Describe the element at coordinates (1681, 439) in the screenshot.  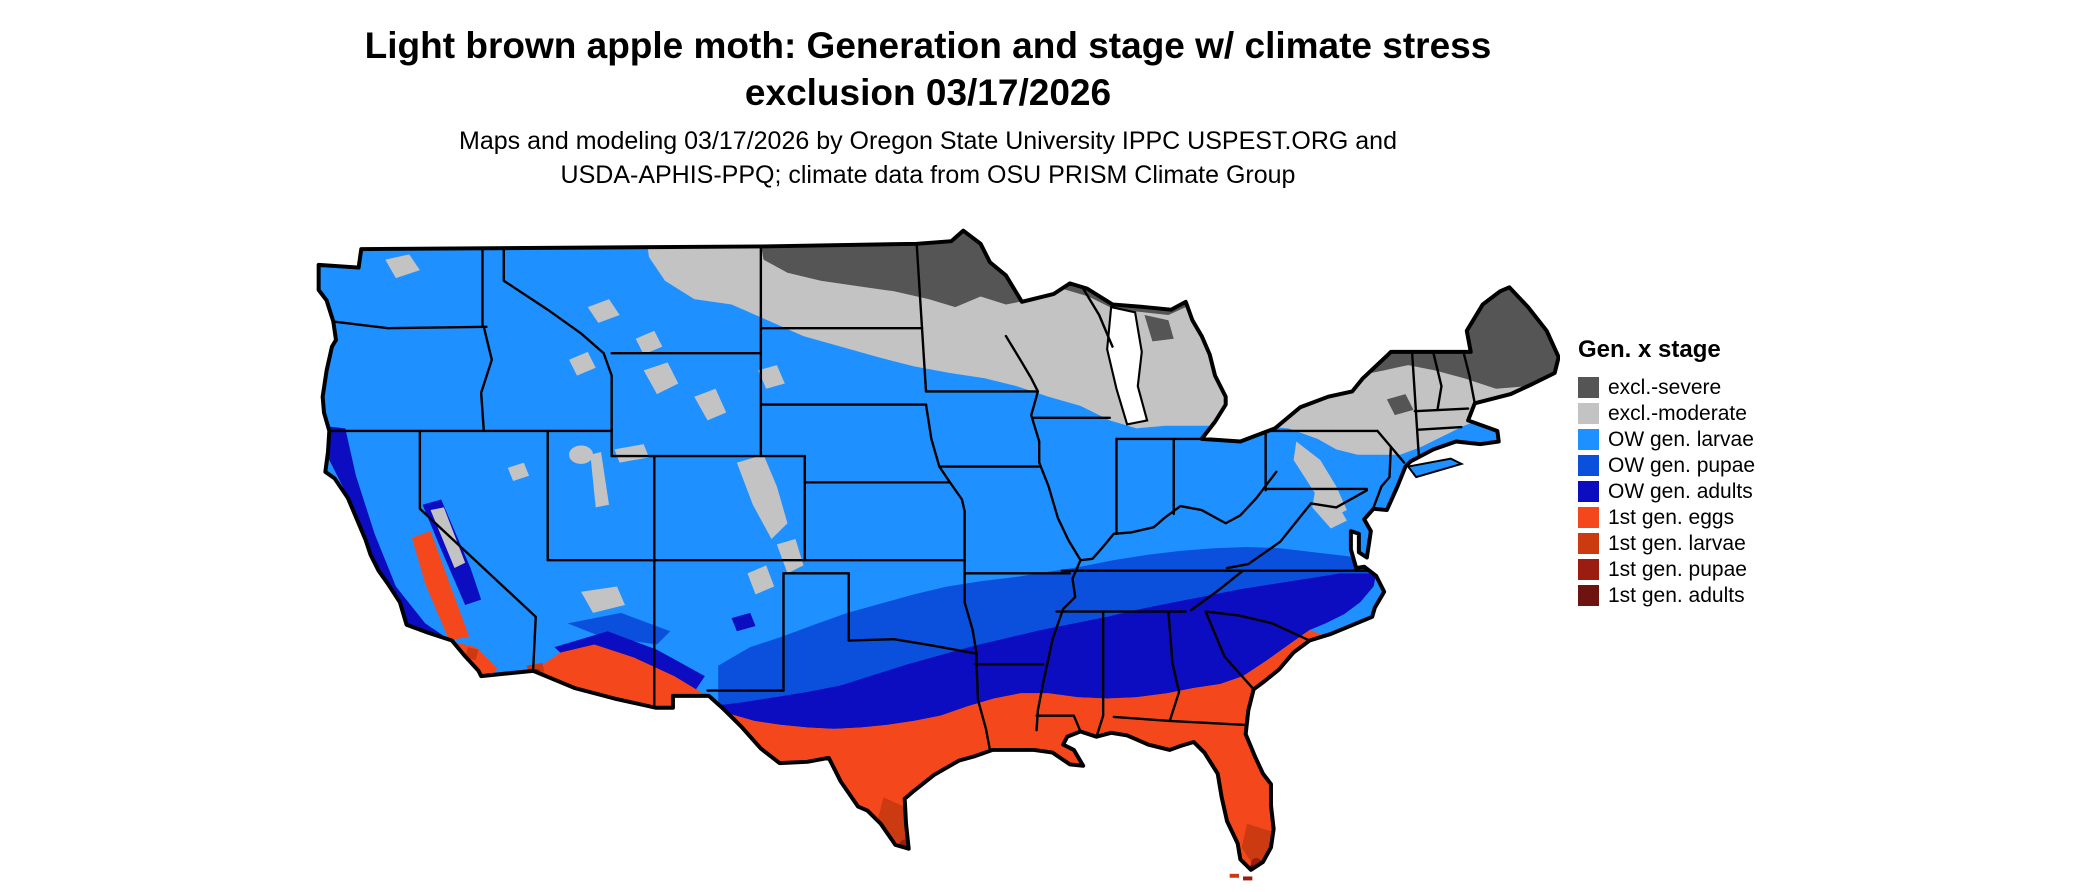
I see `legend-label: OW gen. larvae` at that location.